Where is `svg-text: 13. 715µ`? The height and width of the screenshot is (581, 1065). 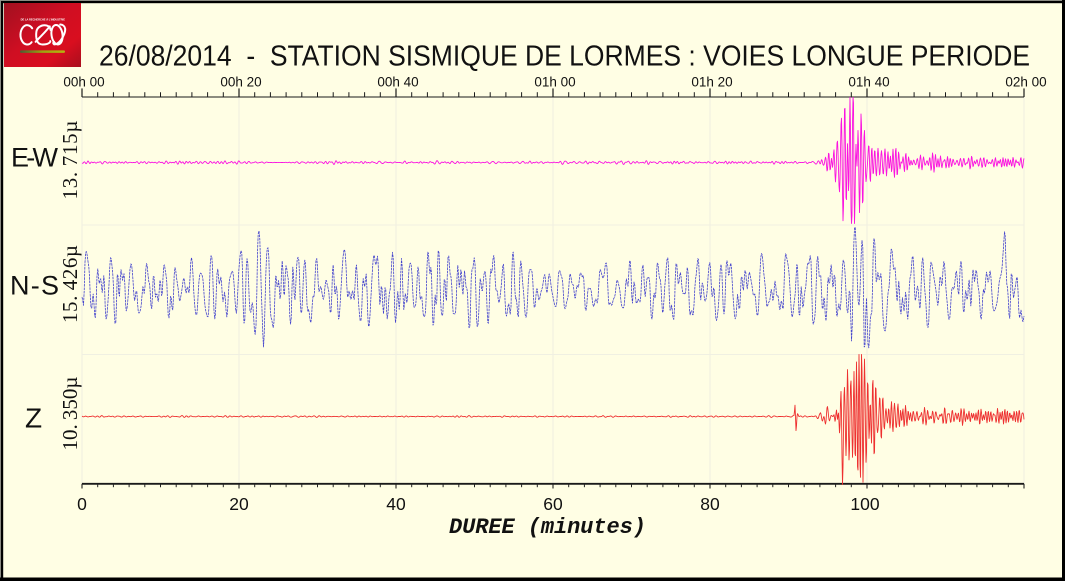 svg-text: 13. 715µ is located at coordinates (70, 160).